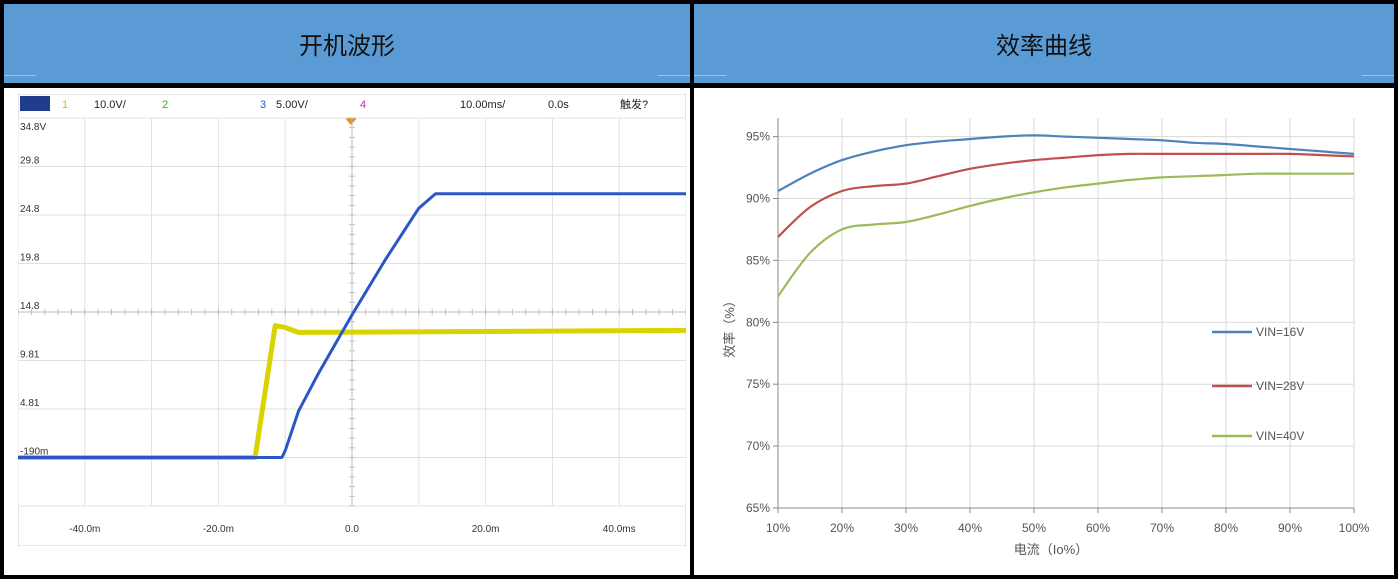 The width and height of the screenshot is (1398, 579). What do you see at coordinates (1280, 436) in the screenshot?
I see `legend-label-vin-40v: VIN=40V` at bounding box center [1280, 436].